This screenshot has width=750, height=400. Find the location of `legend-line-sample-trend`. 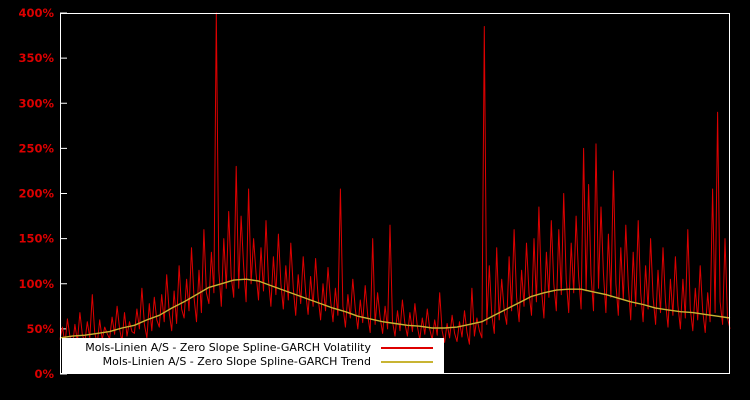

legend-line-sample-trend is located at coordinates (407, 362).